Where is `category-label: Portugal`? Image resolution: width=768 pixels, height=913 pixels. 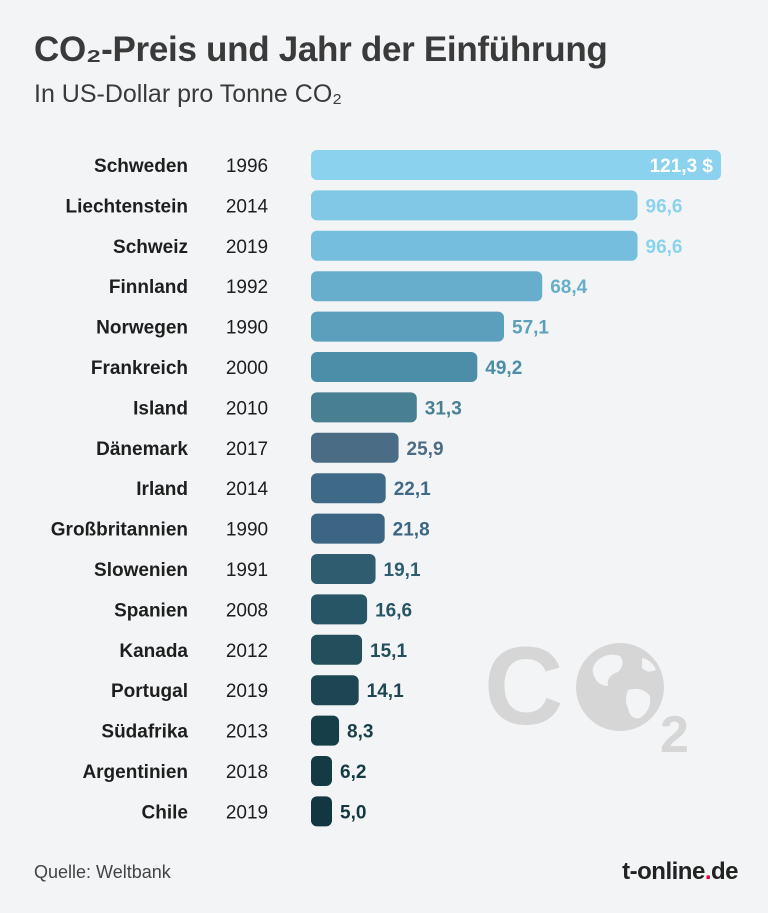
category-label: Portugal is located at coordinates (149, 691).